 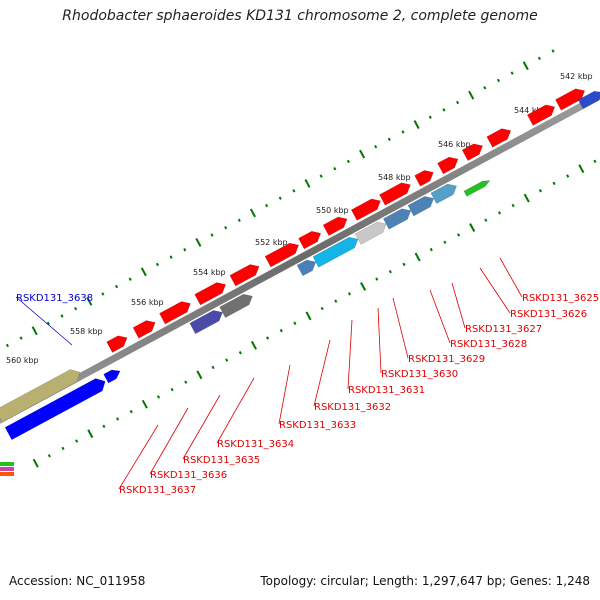 I want to click on scale-label: 556 kbp, so click(x=147, y=302).